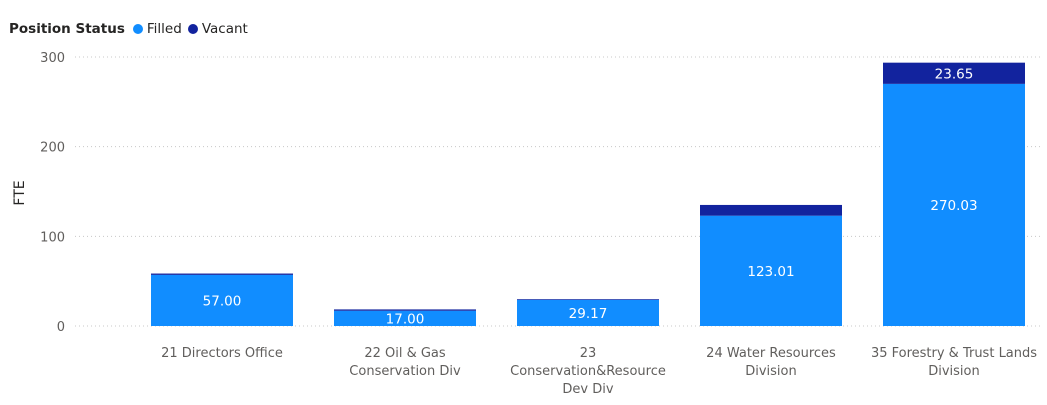  I want to click on x-tick-label: 22 Oil & Gas Conservation Div, so click(405, 362).